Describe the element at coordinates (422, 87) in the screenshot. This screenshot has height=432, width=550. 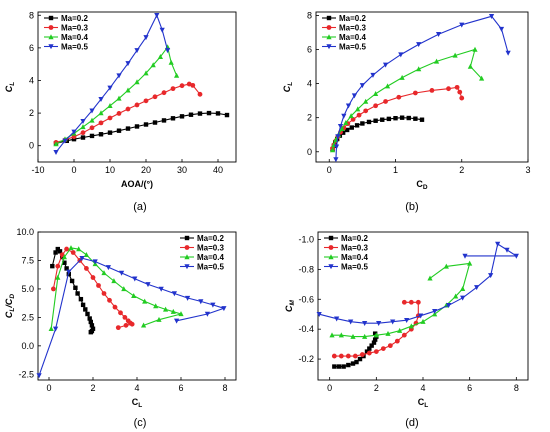
I see `plot-frame` at that location.